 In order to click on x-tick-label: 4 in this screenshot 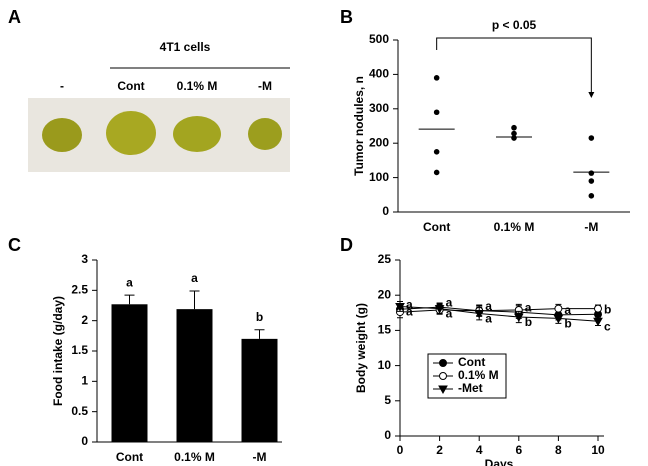, I will do `click(479, 450)`.